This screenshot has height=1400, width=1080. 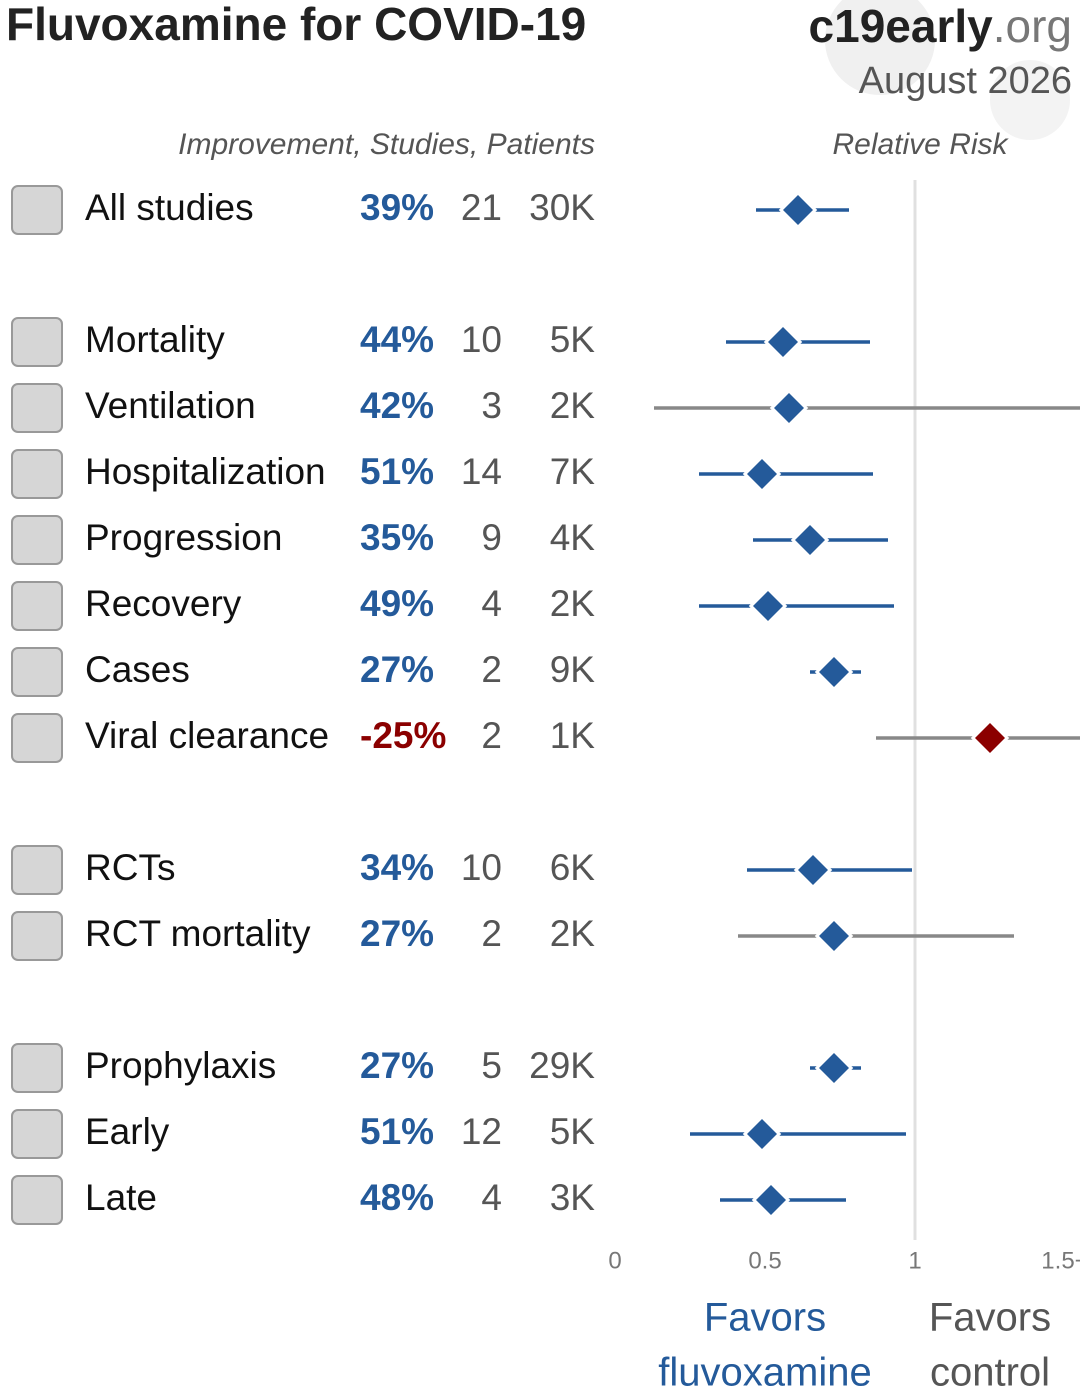 What do you see at coordinates (397, 603) in the screenshot?
I see `improvement: 49%` at bounding box center [397, 603].